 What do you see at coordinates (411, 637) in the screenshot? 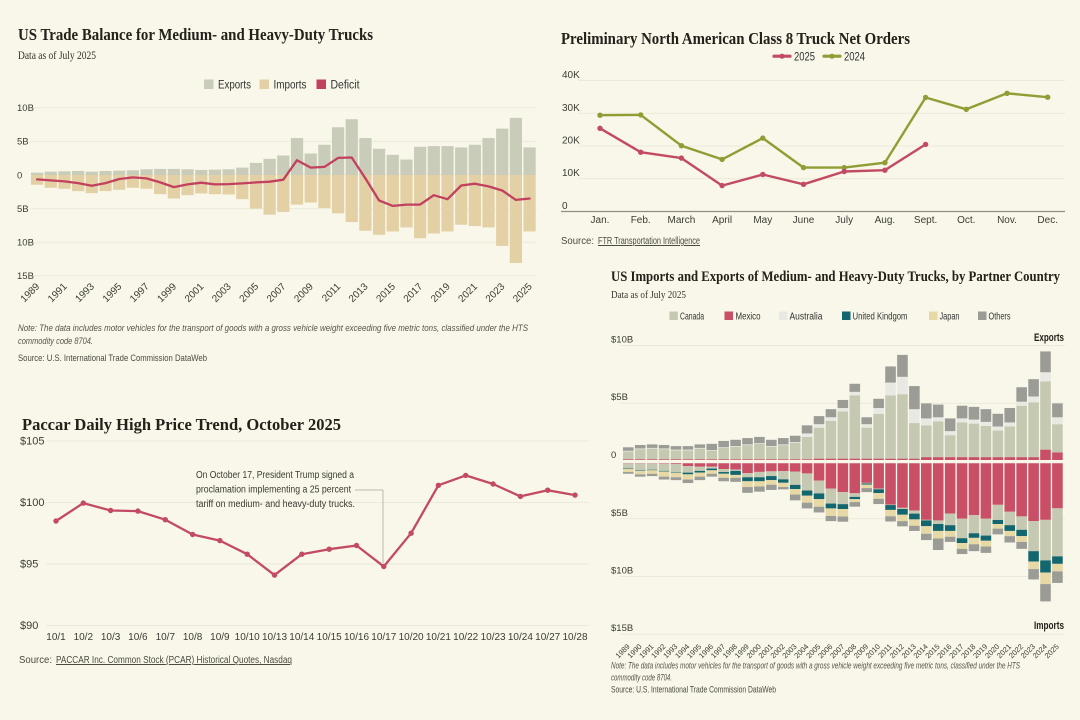
I see `svg-text: 10/20` at bounding box center [411, 637].